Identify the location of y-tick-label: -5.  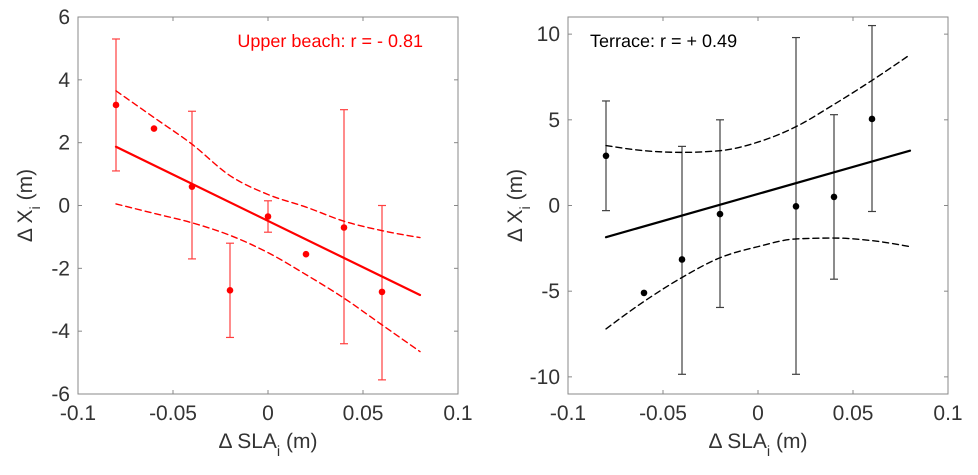
(550, 292).